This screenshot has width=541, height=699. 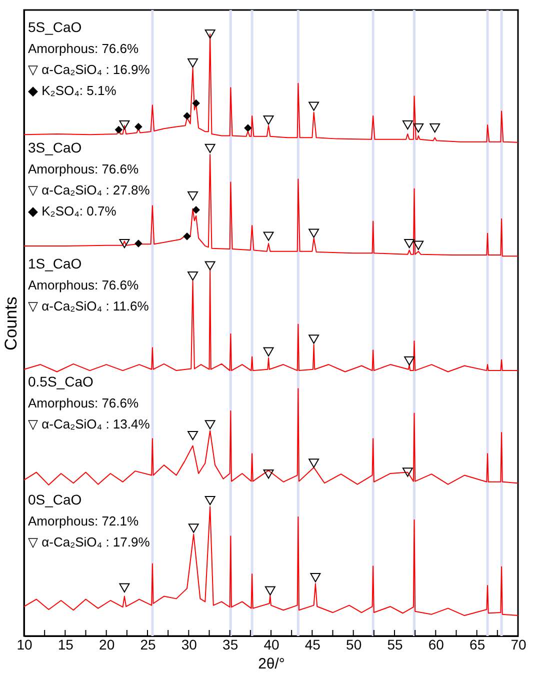 What do you see at coordinates (272, 644) in the screenshot?
I see `x-tick-label: 40` at bounding box center [272, 644].